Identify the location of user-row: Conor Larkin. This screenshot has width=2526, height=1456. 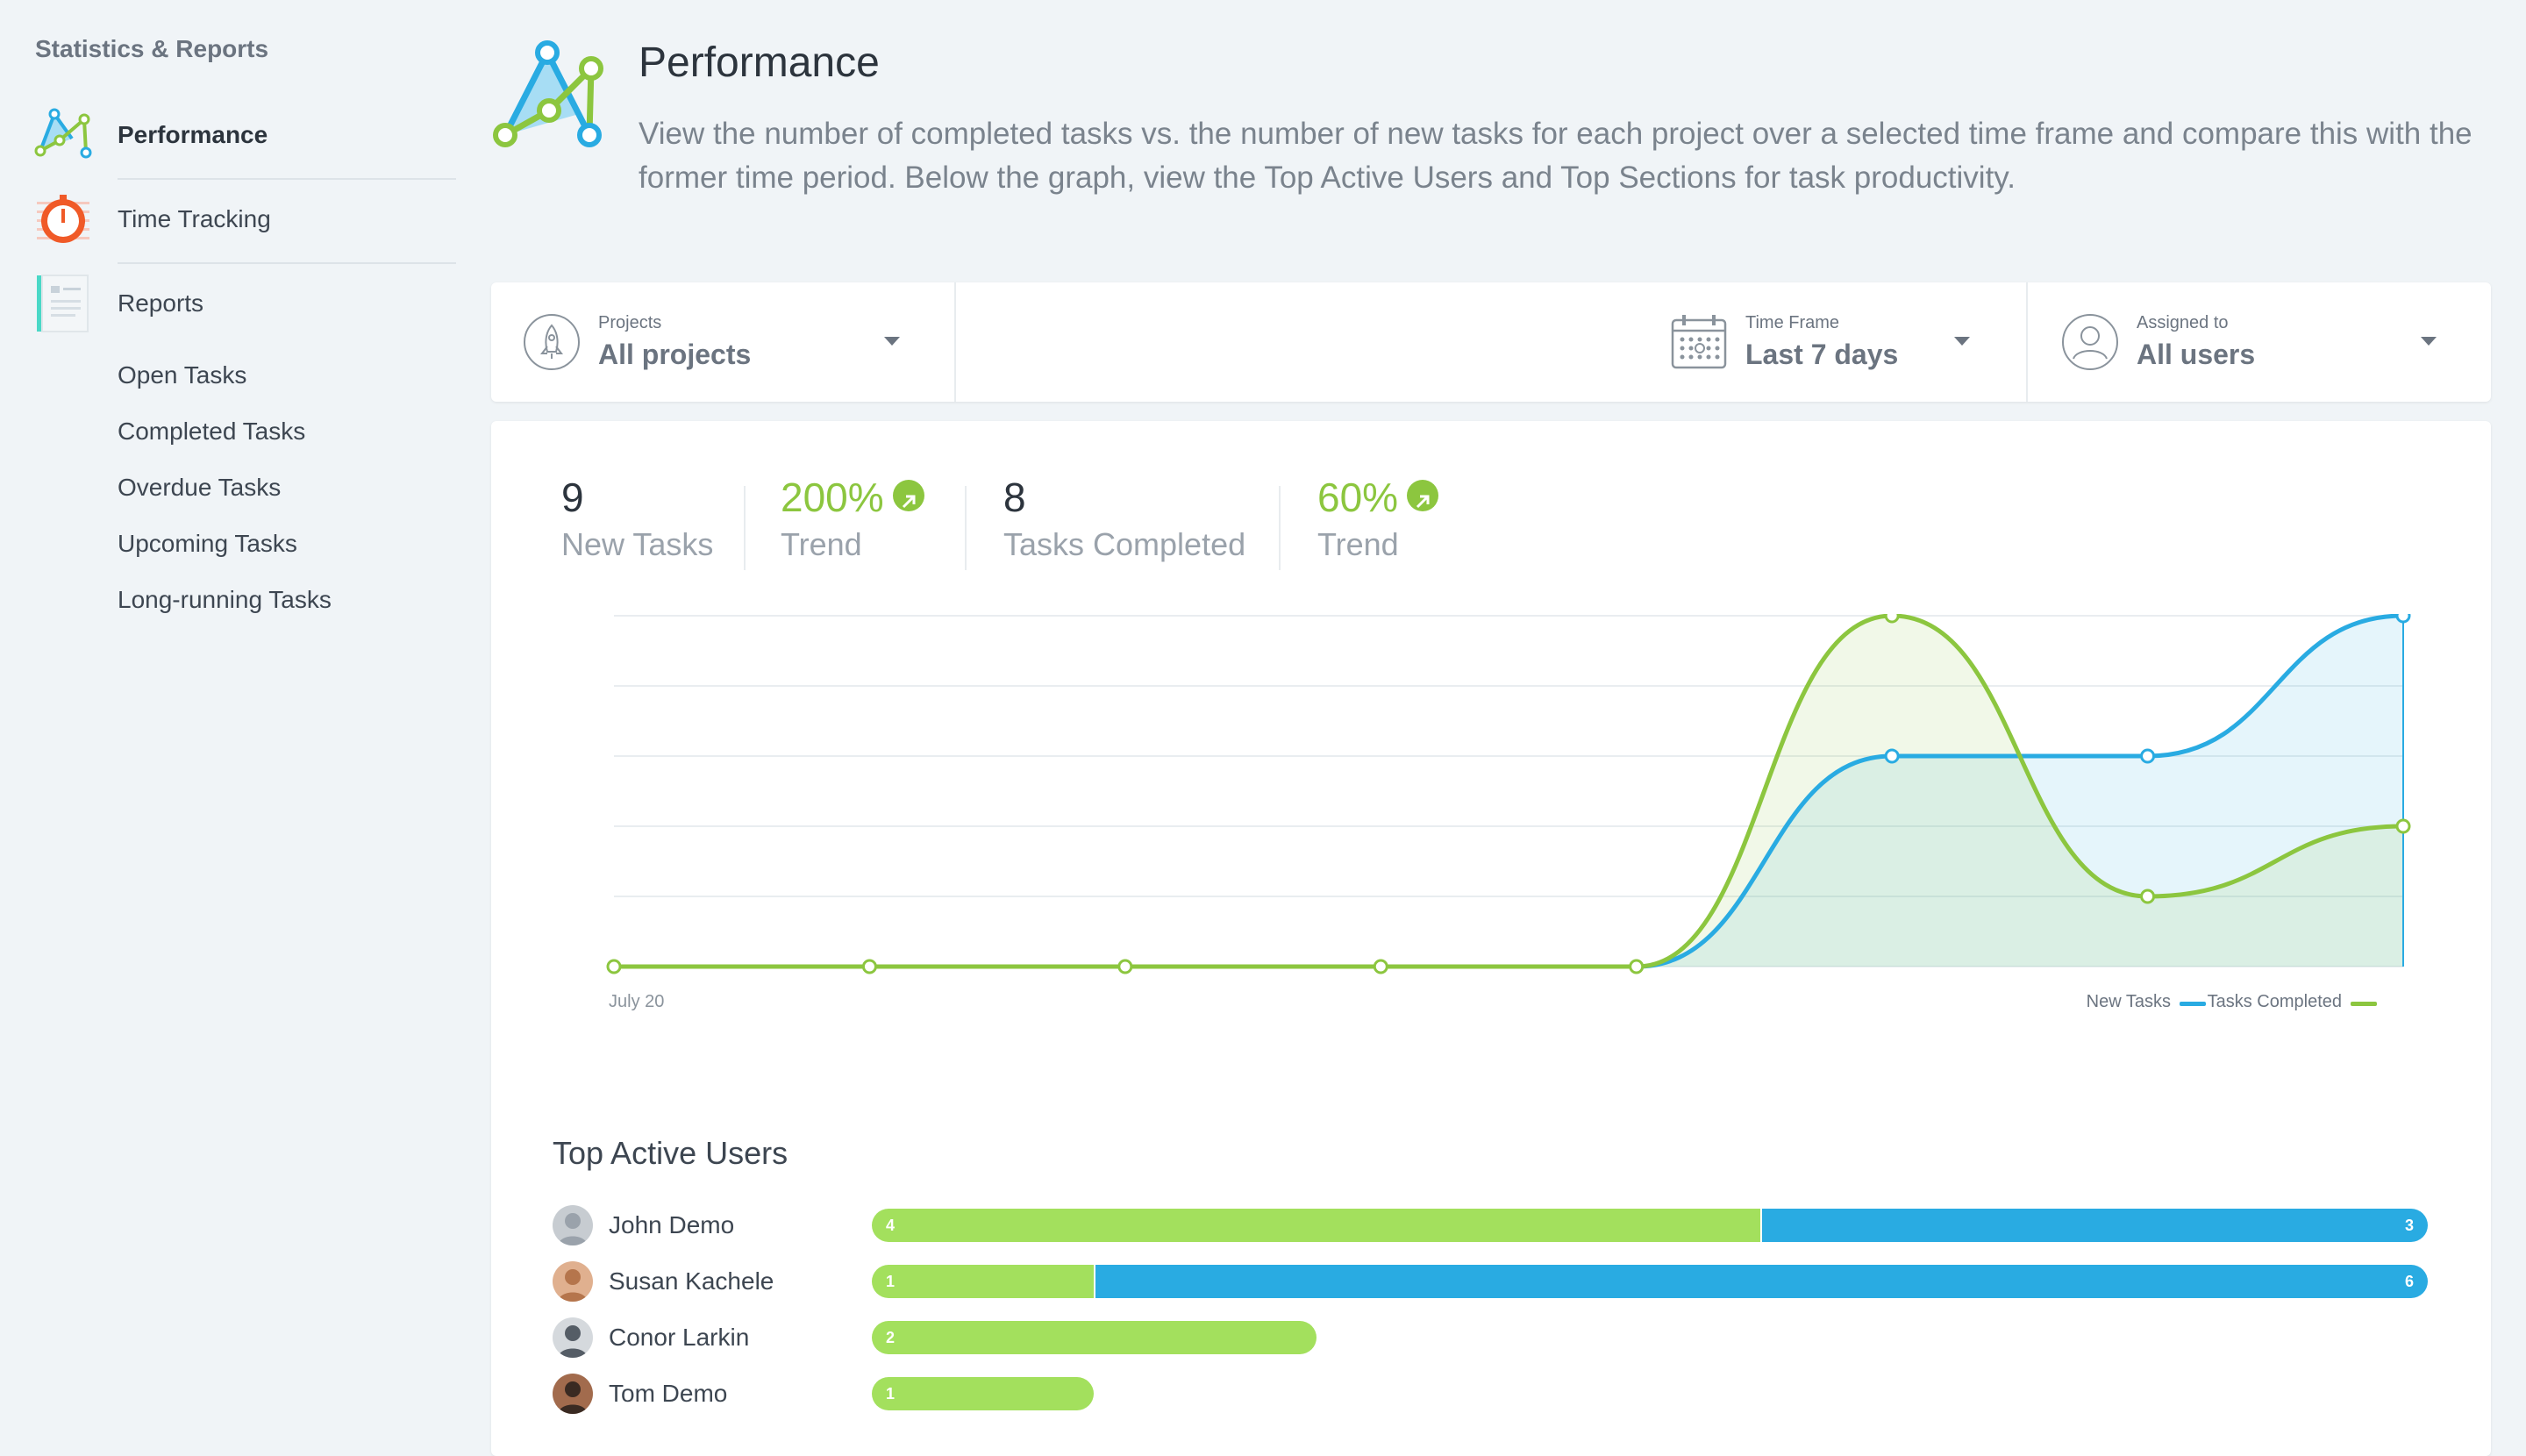
(708, 1338).